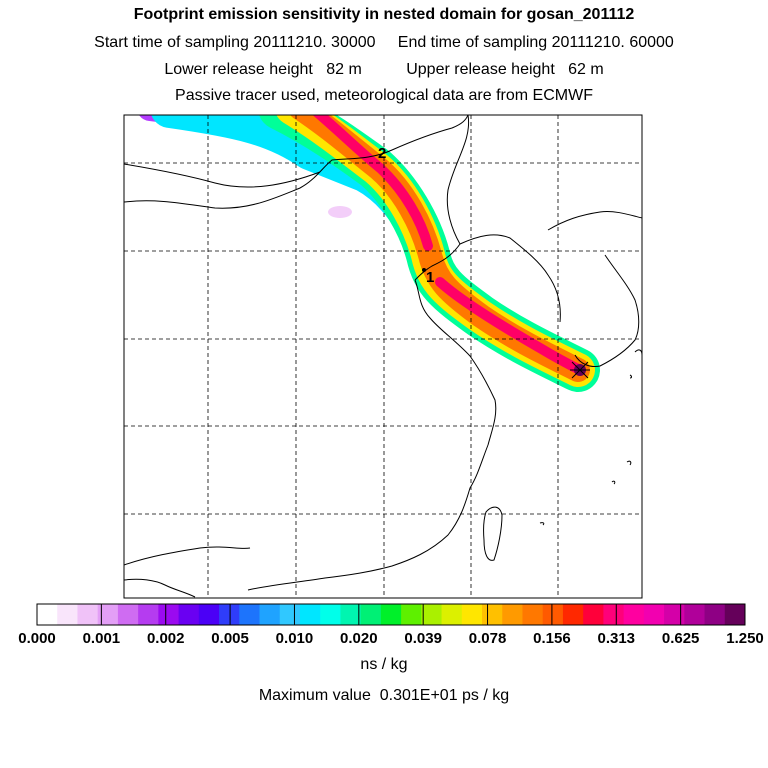 The width and height of the screenshot is (768, 768). What do you see at coordinates (187, 556) in the screenshot?
I see `vietnam-border` at bounding box center [187, 556].